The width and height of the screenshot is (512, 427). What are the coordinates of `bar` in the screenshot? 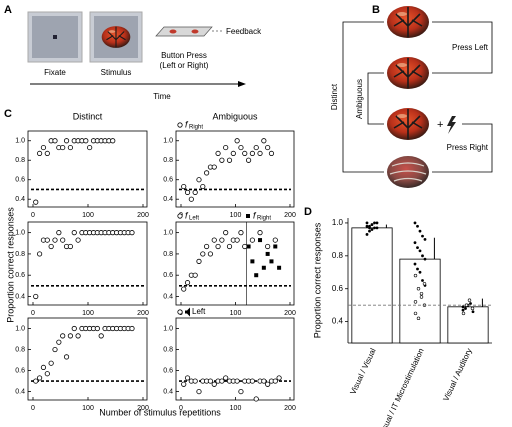 It's located at (468, 325).